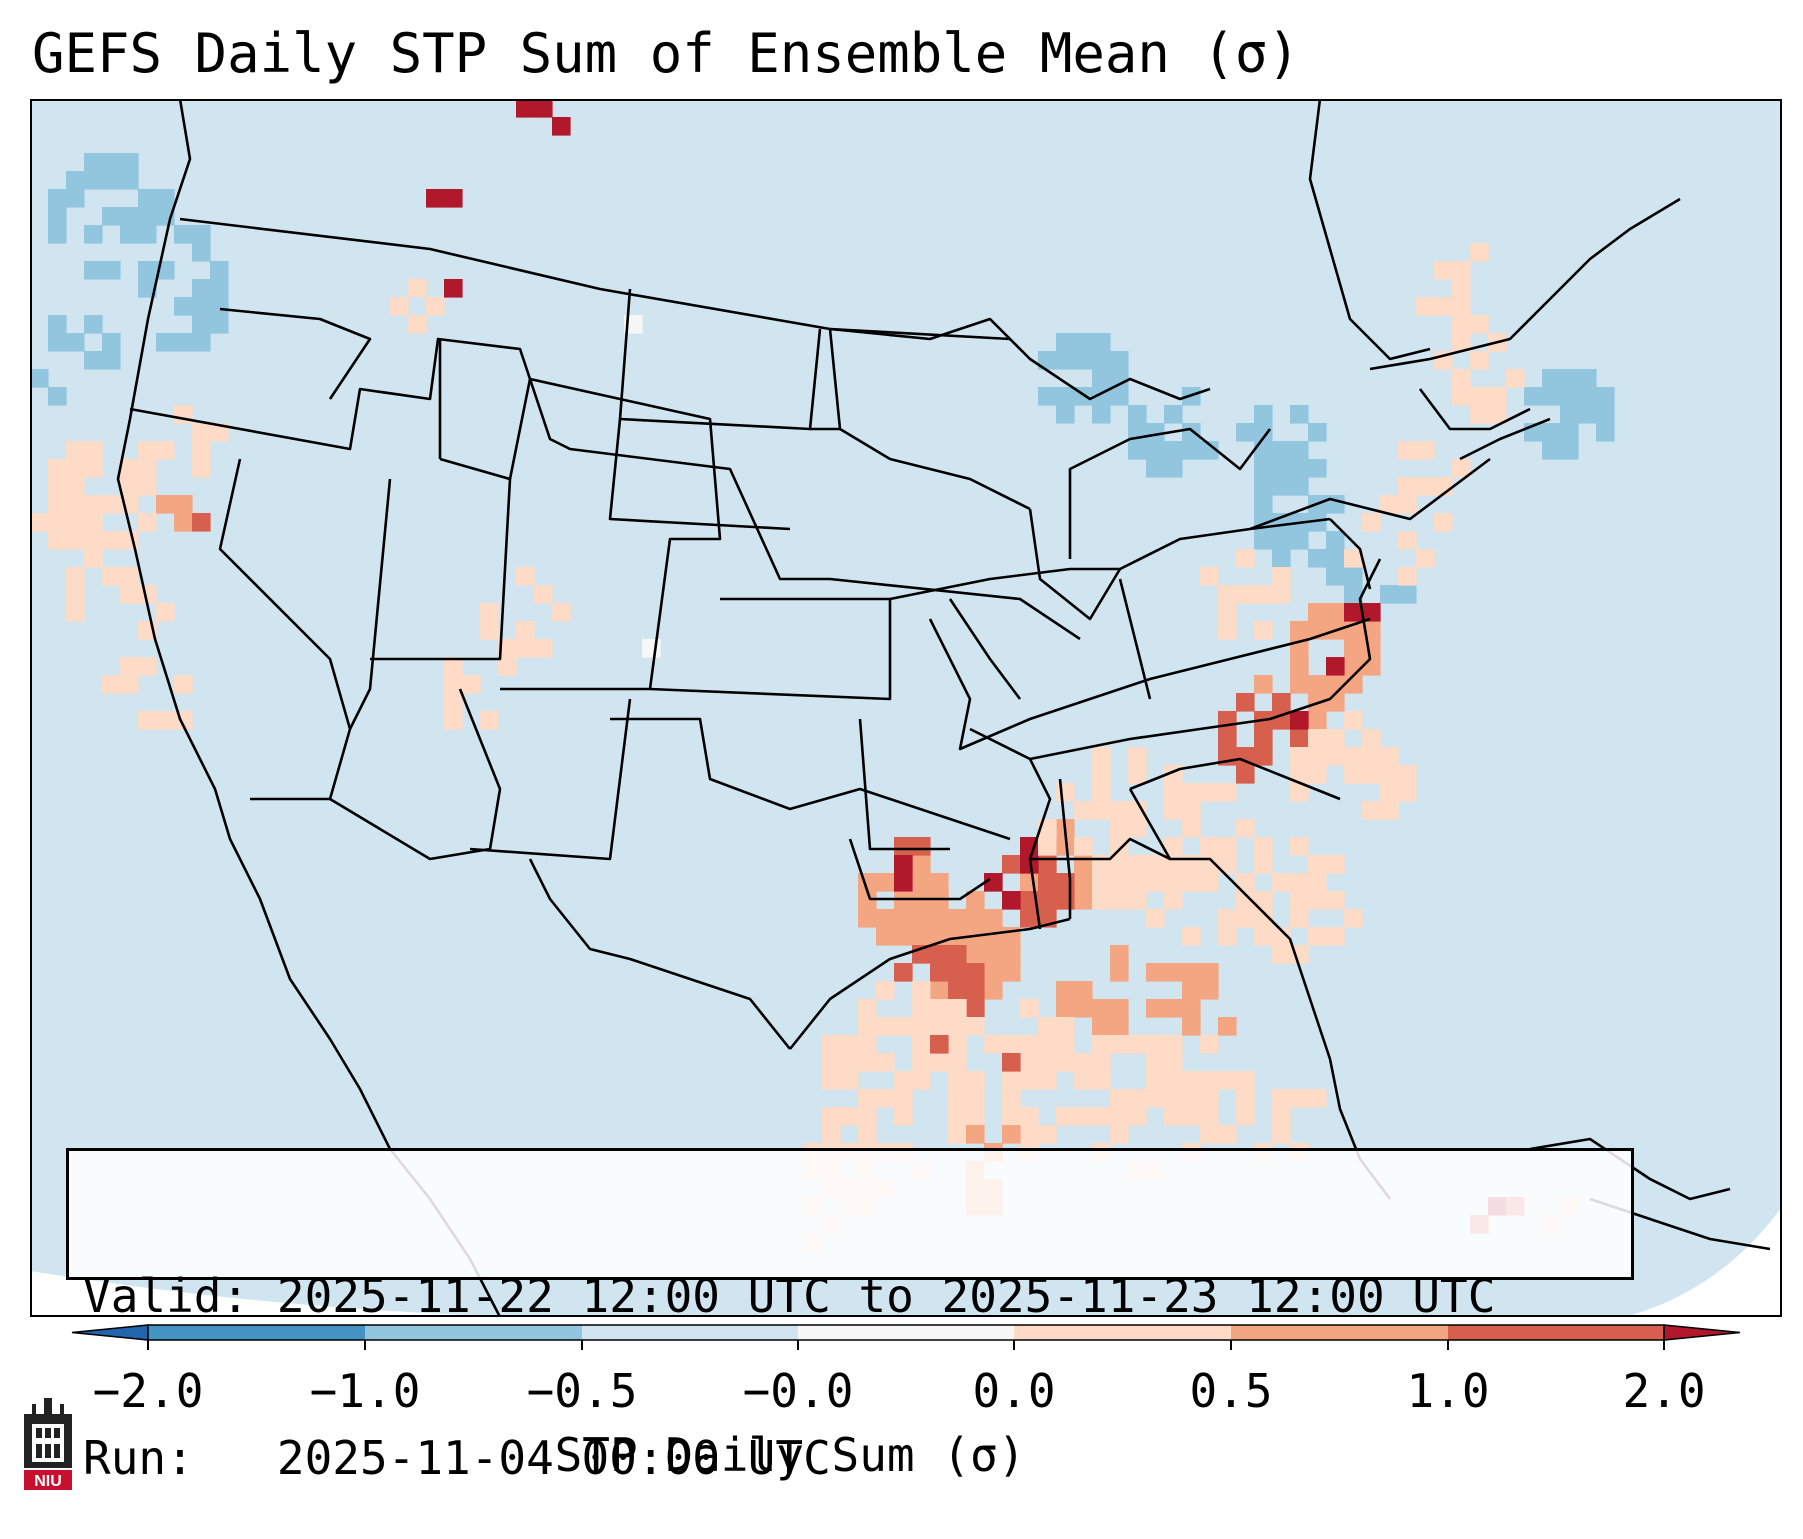 Image resolution: width=1803 pixels, height=1539 pixels. What do you see at coordinates (790, 1455) in the screenshot?
I see `colorbar-label: STP Daily Sum (σ)` at bounding box center [790, 1455].